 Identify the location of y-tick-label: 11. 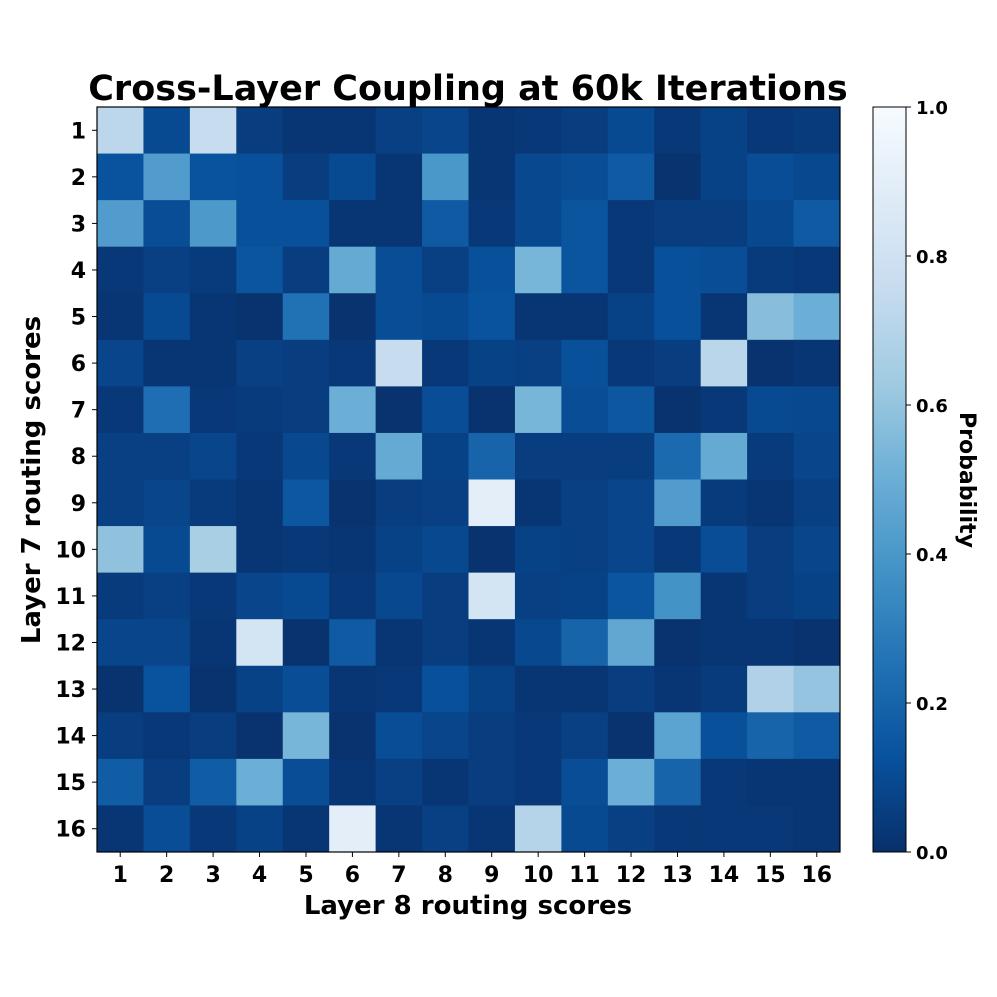
(70, 597).